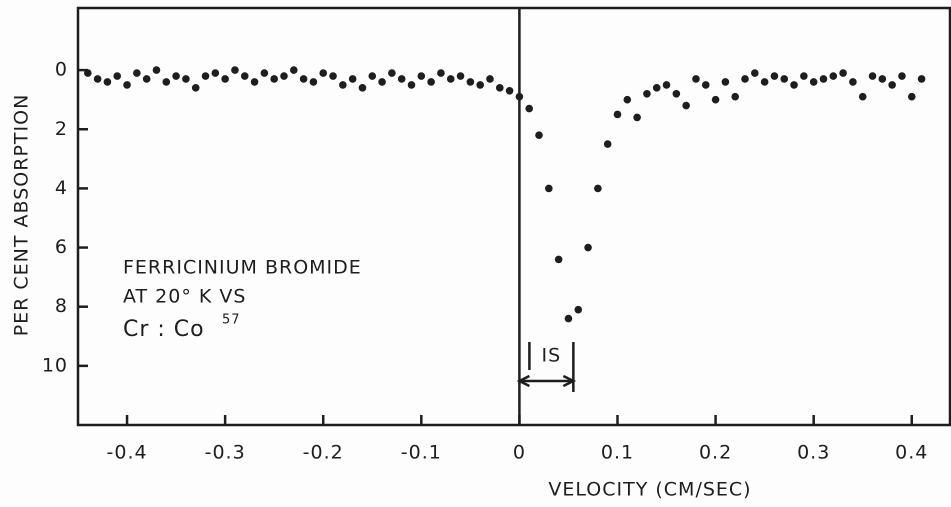  I want to click on x-tick-label: -0.4, so click(127, 453).